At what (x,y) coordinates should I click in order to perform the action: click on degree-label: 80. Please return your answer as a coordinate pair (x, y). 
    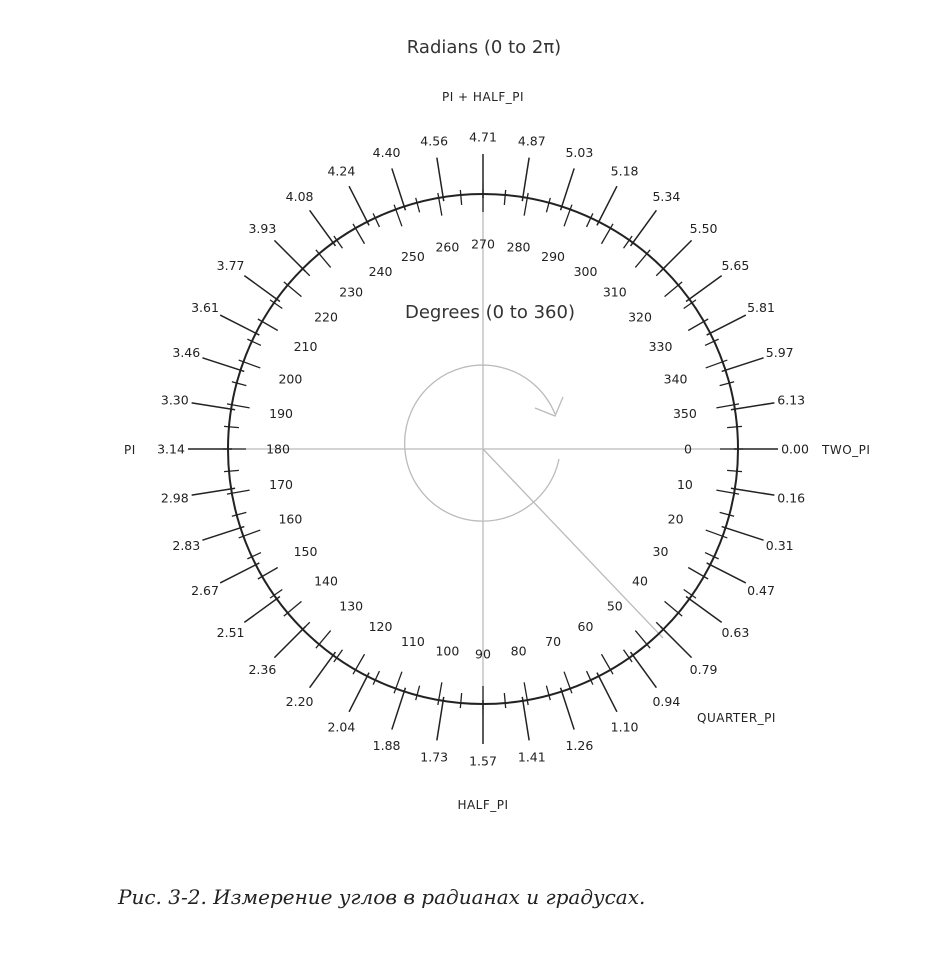
    Looking at the image, I should click on (519, 650).